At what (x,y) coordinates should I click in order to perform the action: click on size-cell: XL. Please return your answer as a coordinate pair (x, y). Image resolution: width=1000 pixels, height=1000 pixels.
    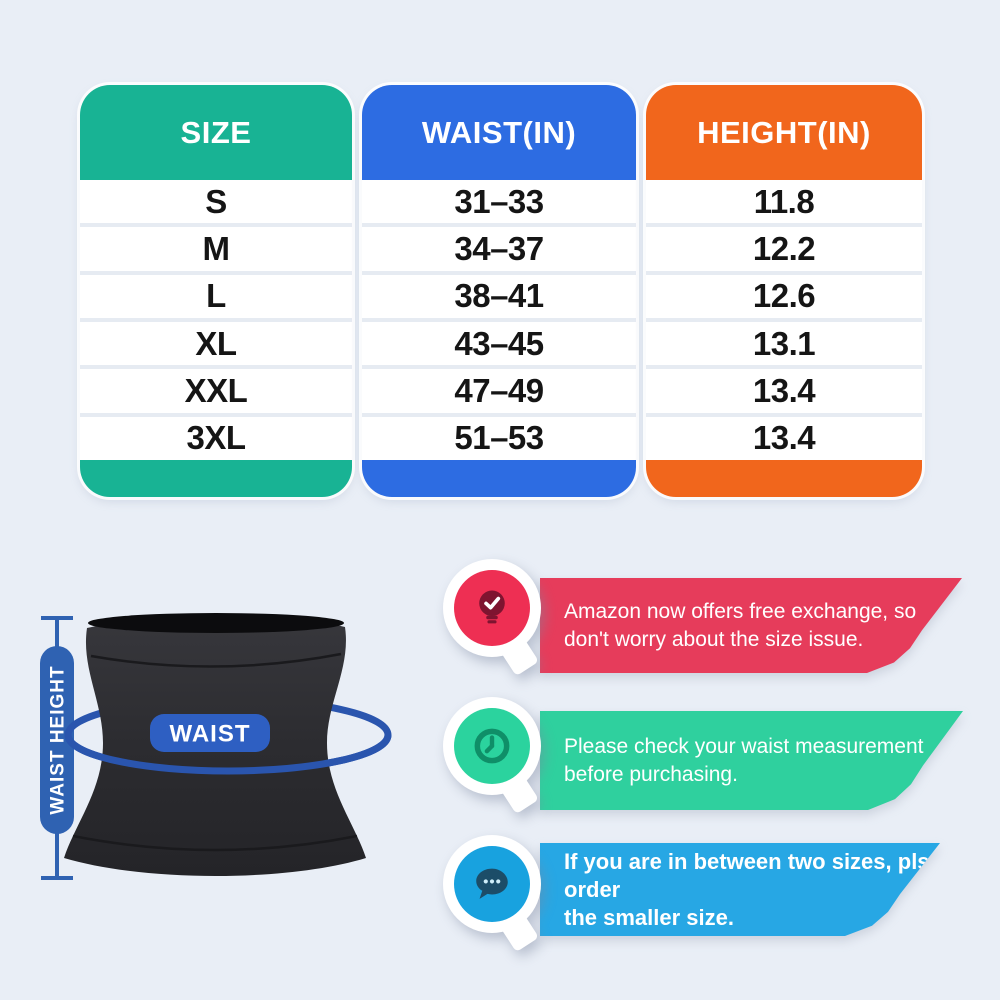
    Looking at the image, I should click on (216, 341).